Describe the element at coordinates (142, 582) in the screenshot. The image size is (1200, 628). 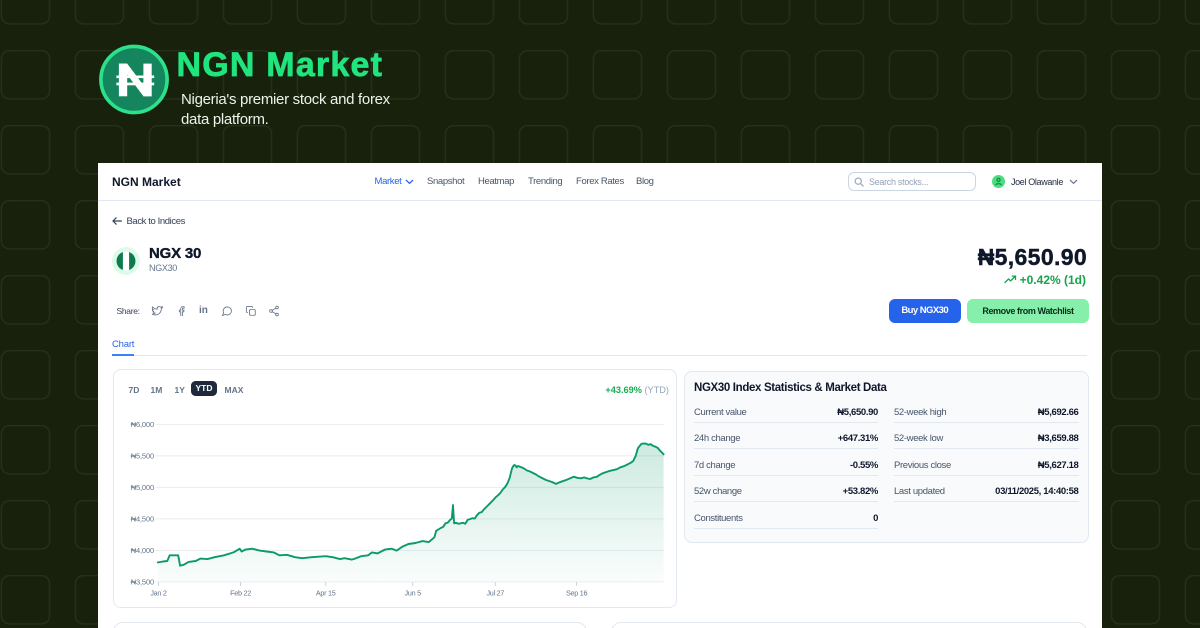
I see `svg-text: ₦3,500` at that location.